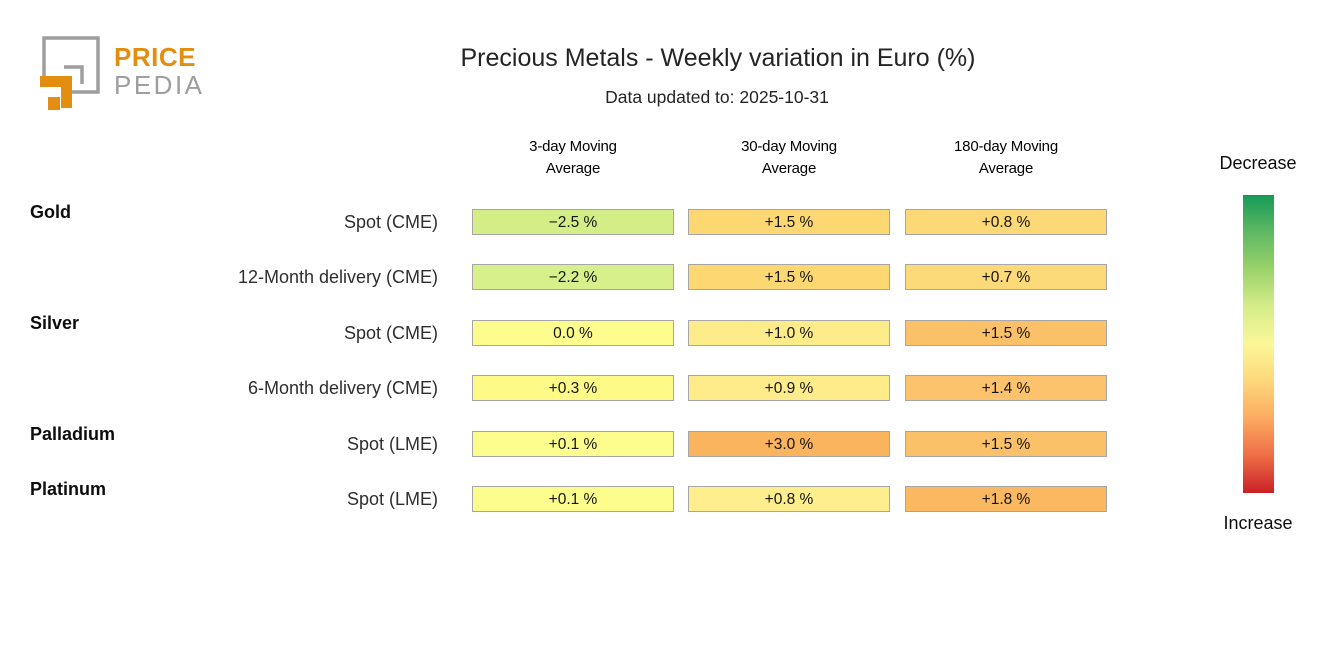 This screenshot has width=1320, height=645. Describe the element at coordinates (1258, 523) in the screenshot. I see `legend-increase-label: Increase` at that location.